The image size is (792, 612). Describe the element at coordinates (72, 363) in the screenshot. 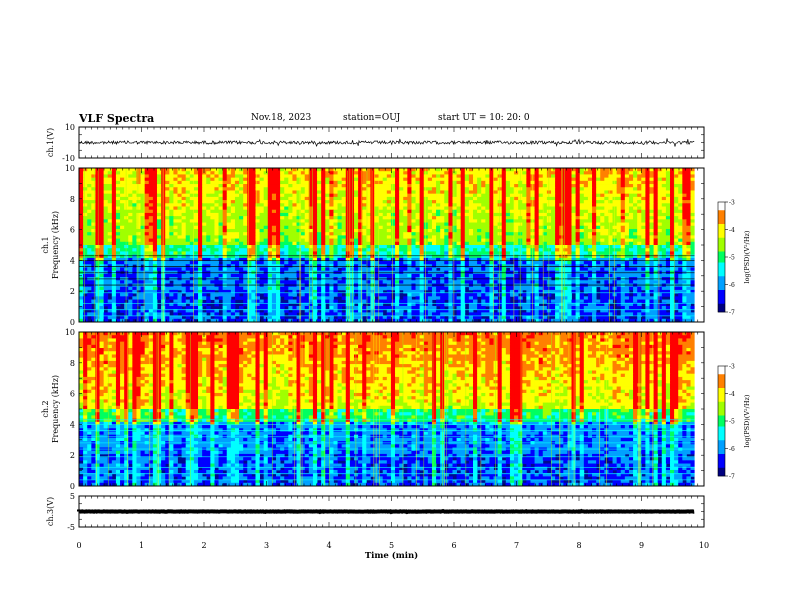

I see `panel-2-ytick-label: 8` at that location.